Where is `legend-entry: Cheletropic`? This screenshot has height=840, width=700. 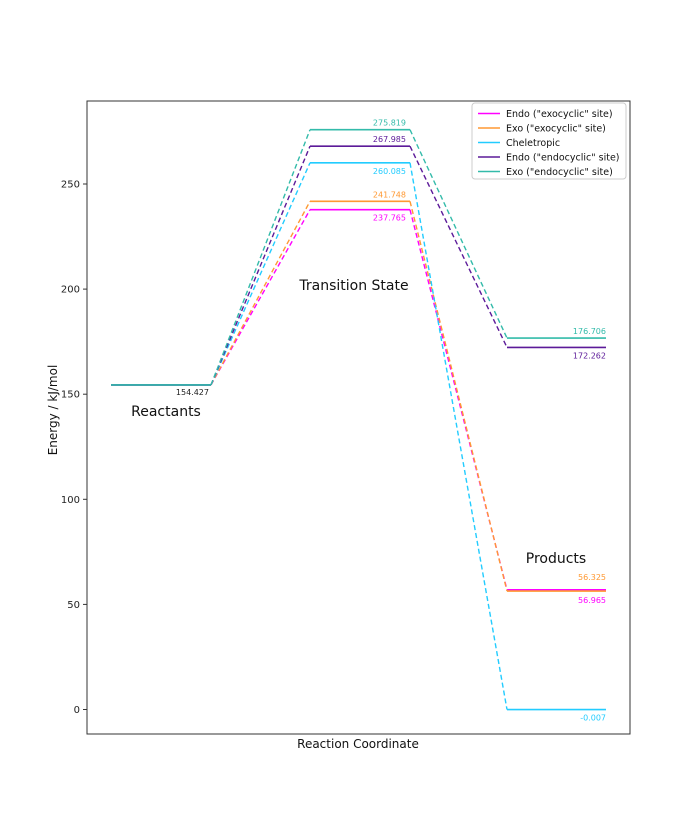
legend-entry: Cheletropic is located at coordinates (533, 143).